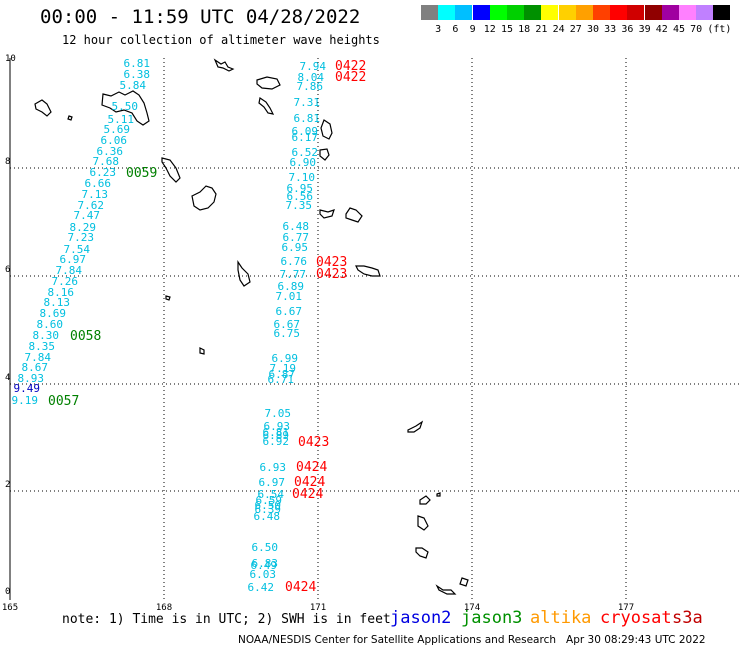  Describe the element at coordinates (307, 118) in the screenshot. I see `wave-height-value: 6.81` at that location.